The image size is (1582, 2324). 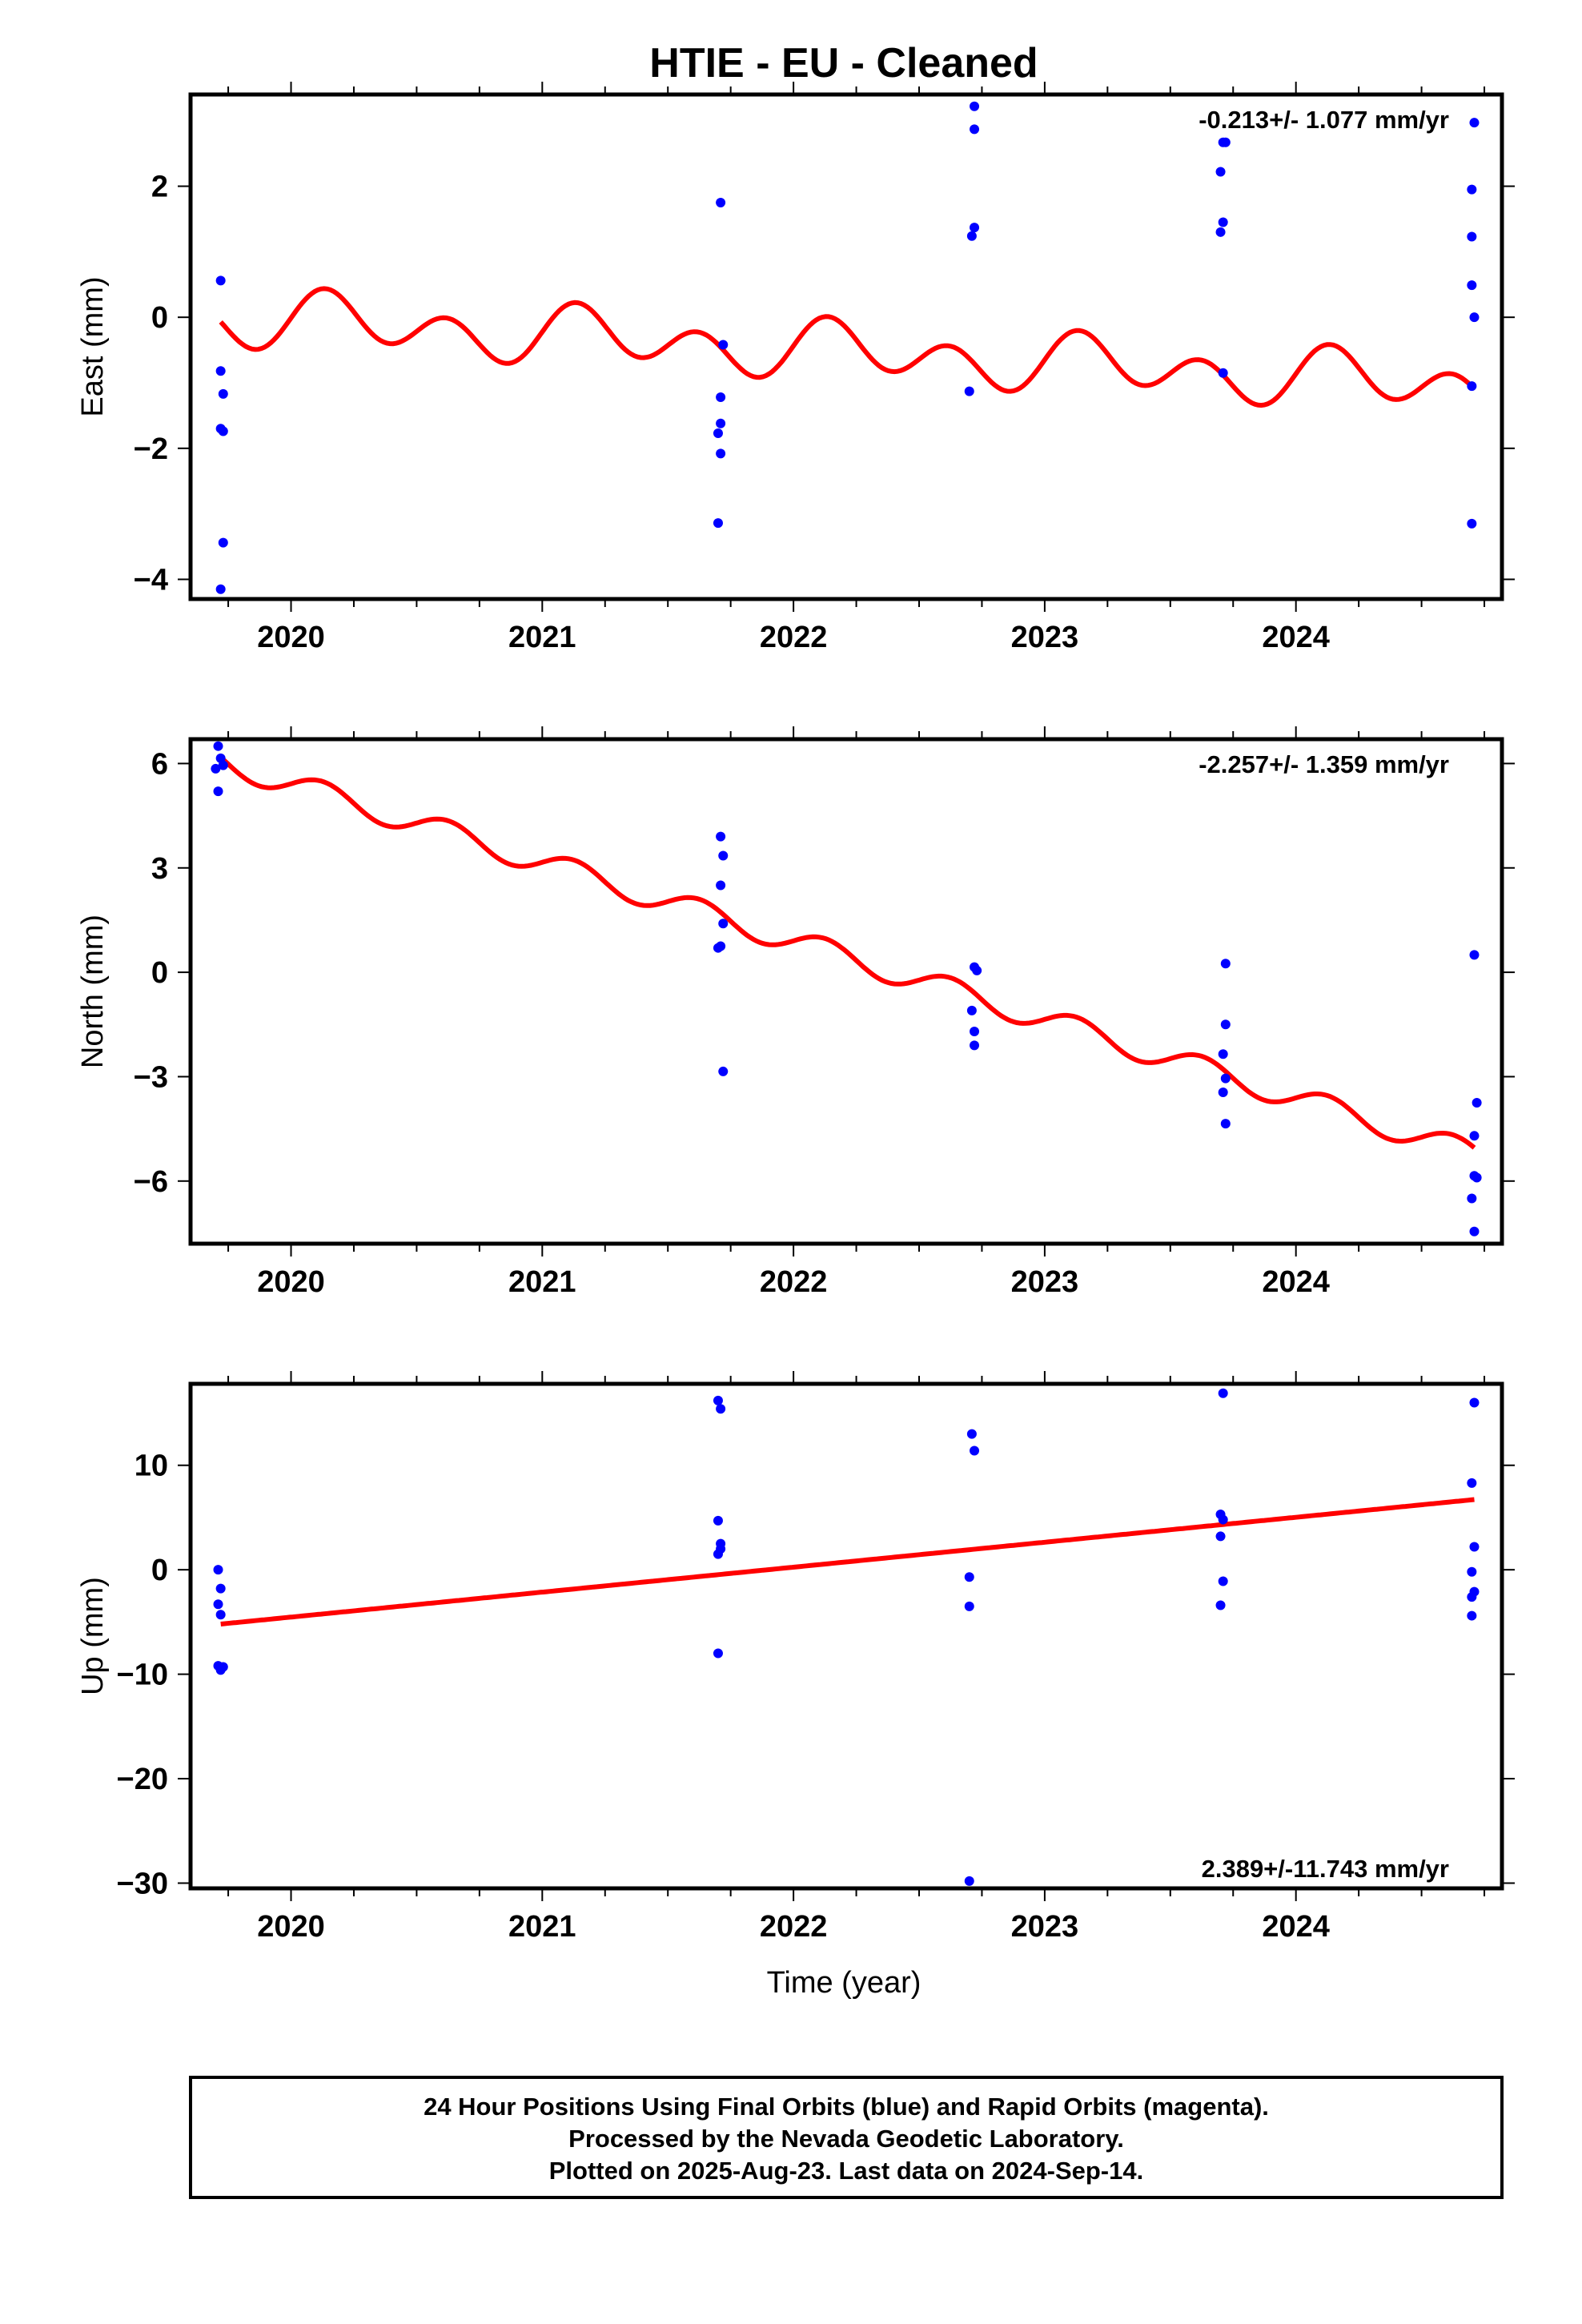 I want to click on north-rate-label: -2.257+/- 1.359 mm/yr, so click(x=1324, y=764).